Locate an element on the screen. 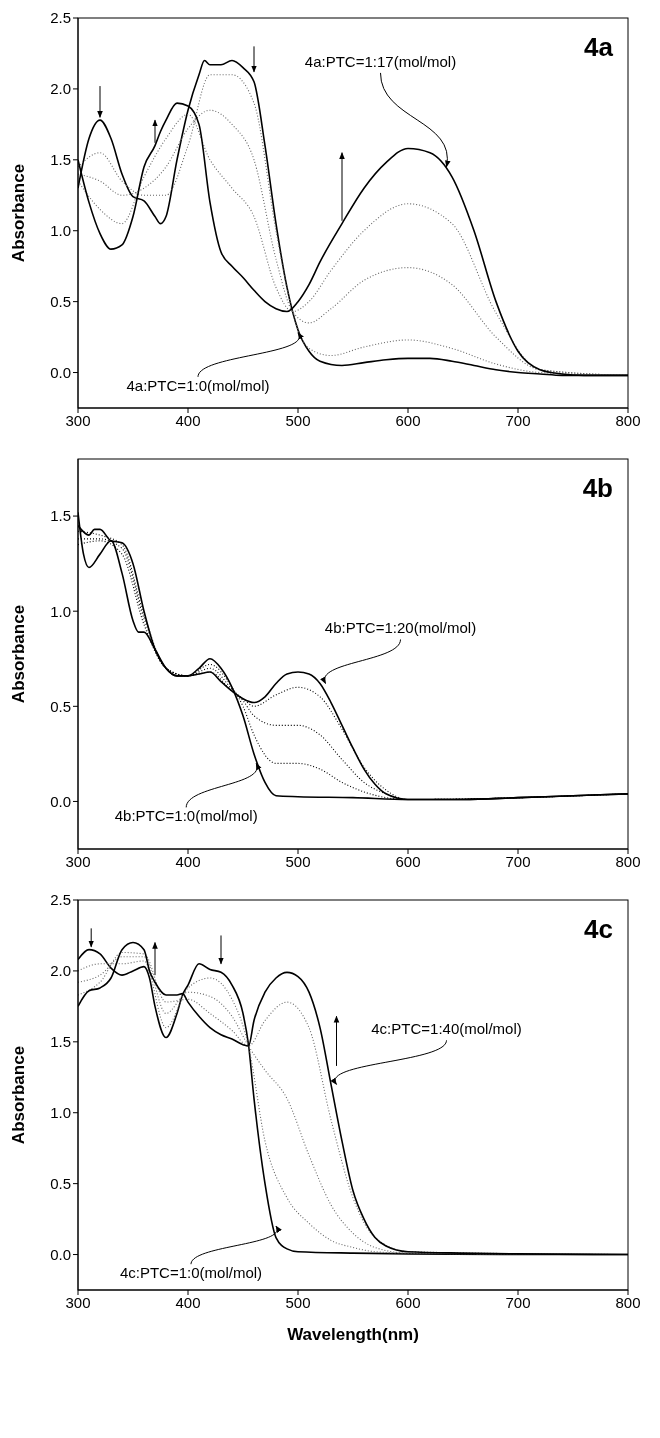 The image size is (660, 1438). annotation: 4b:PTC=1:0(mol/mol) is located at coordinates (186, 816).